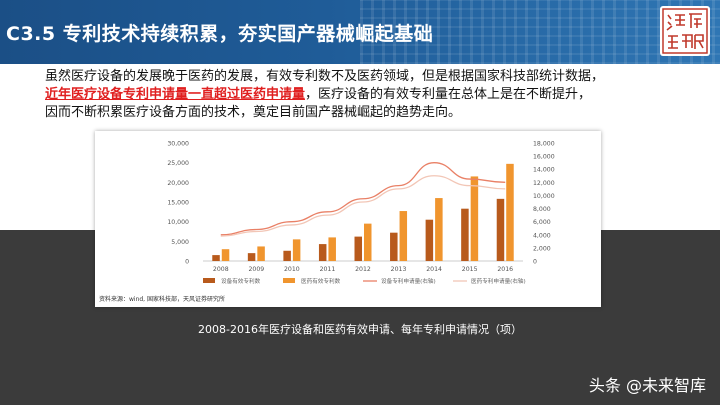 This screenshot has height=405, width=720. What do you see at coordinates (470, 269) in the screenshot?
I see `x-tick-label: 2015` at bounding box center [470, 269].